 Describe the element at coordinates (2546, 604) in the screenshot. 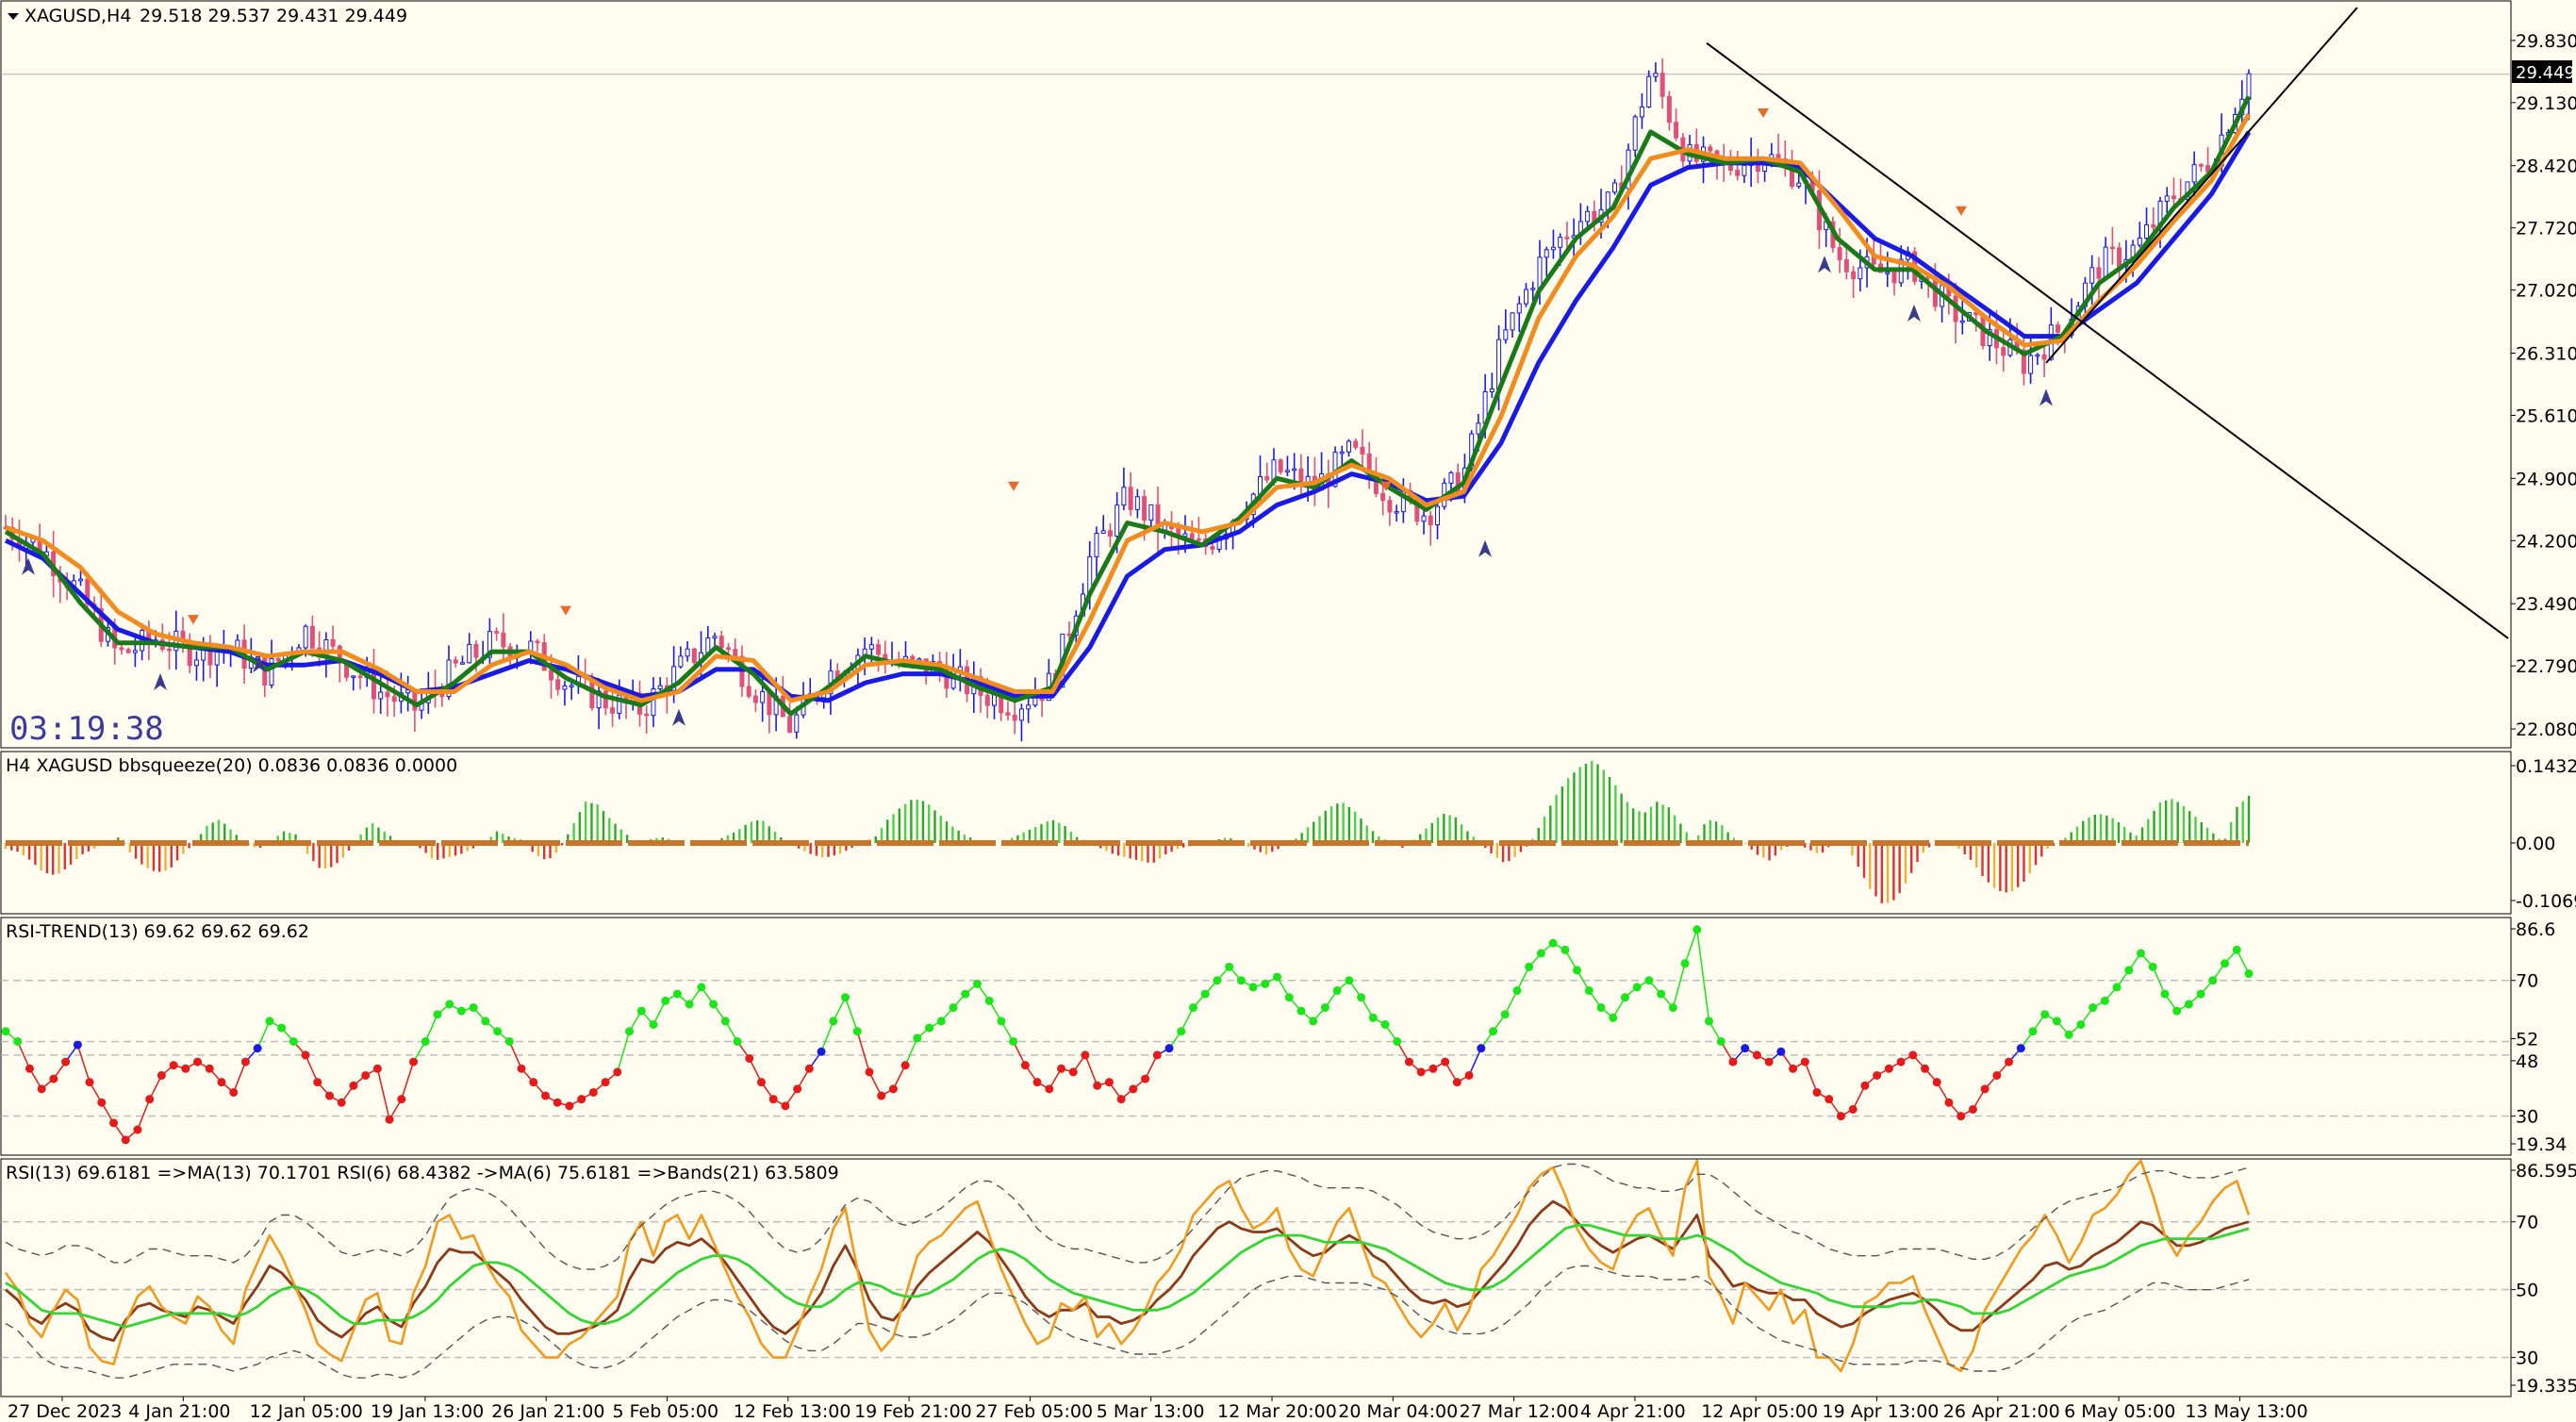

I see `price-axis-label: 23.490` at that location.